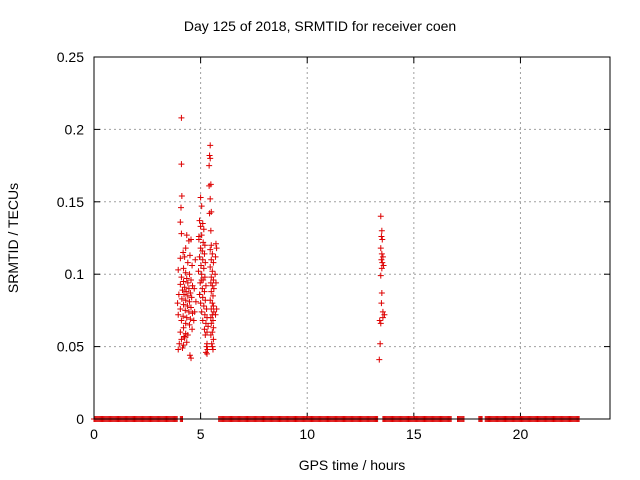  Describe the element at coordinates (201, 434) in the screenshot. I see `x-tick-label: 5` at that location.